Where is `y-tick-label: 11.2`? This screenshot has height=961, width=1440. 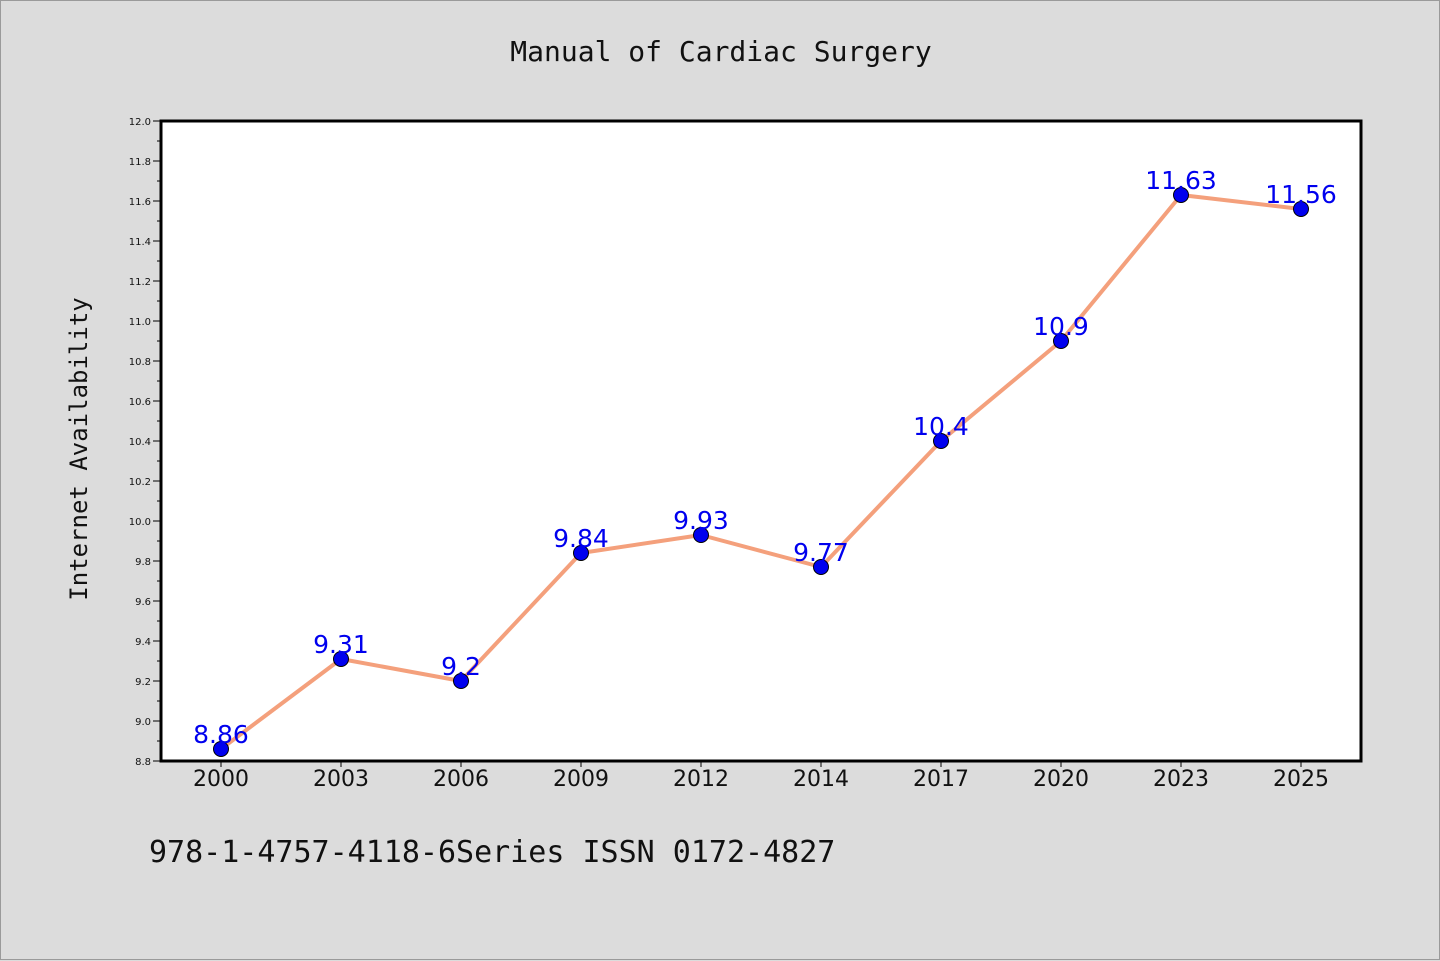 y-tick-label: 11.2 is located at coordinates (140, 282).